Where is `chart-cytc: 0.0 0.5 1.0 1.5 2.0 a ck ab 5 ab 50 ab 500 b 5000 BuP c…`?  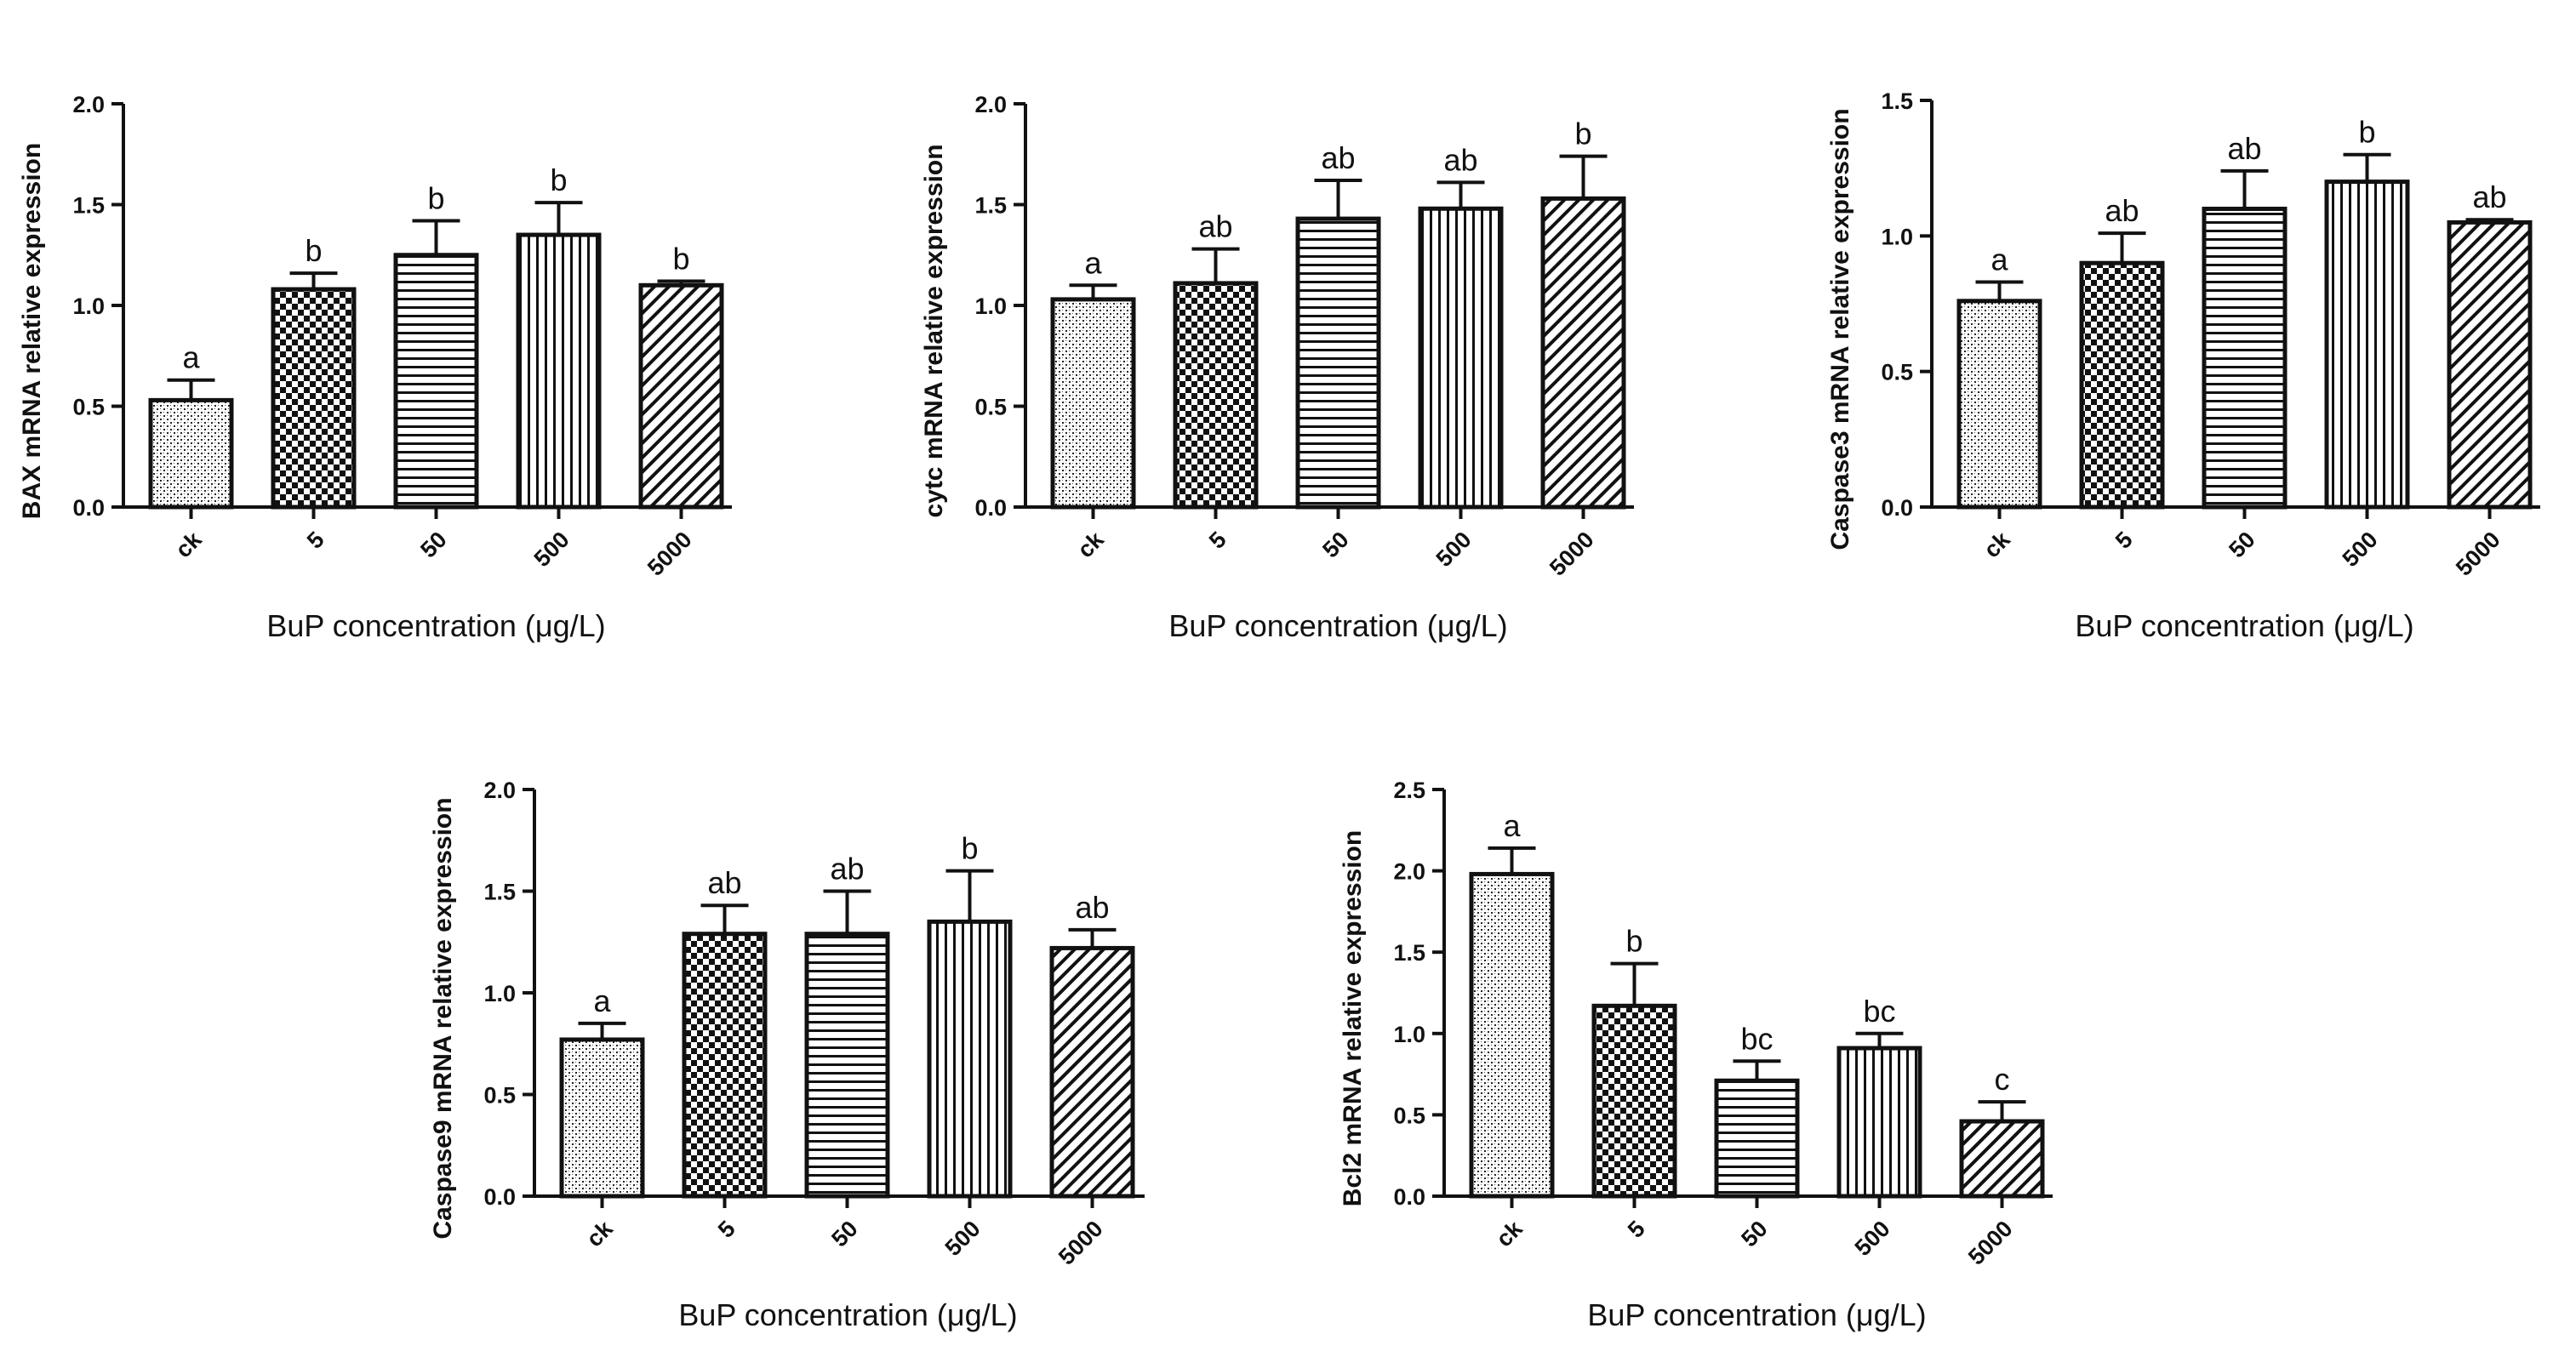
chart-cytc: 0.0 0.5 1.0 1.5 2.0 a ck ab 5 ab 50 ab 500 b 5000 BuP c… is located at coordinates (1277, 368).